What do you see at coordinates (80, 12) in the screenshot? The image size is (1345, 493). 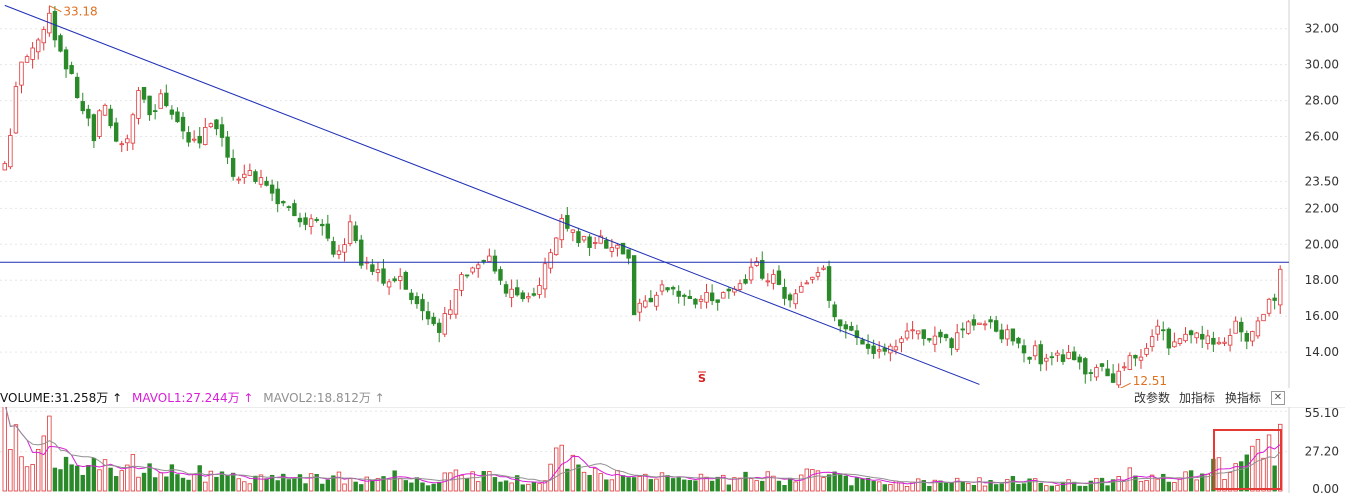 I see `high-price-label: 33.18` at bounding box center [80, 12].